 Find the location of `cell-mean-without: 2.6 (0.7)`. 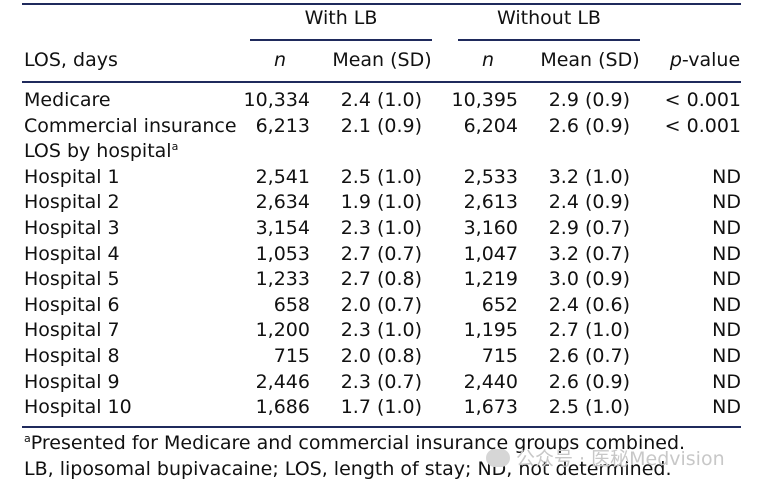

cell-mean-without: 2.6 (0.7) is located at coordinates (589, 356).